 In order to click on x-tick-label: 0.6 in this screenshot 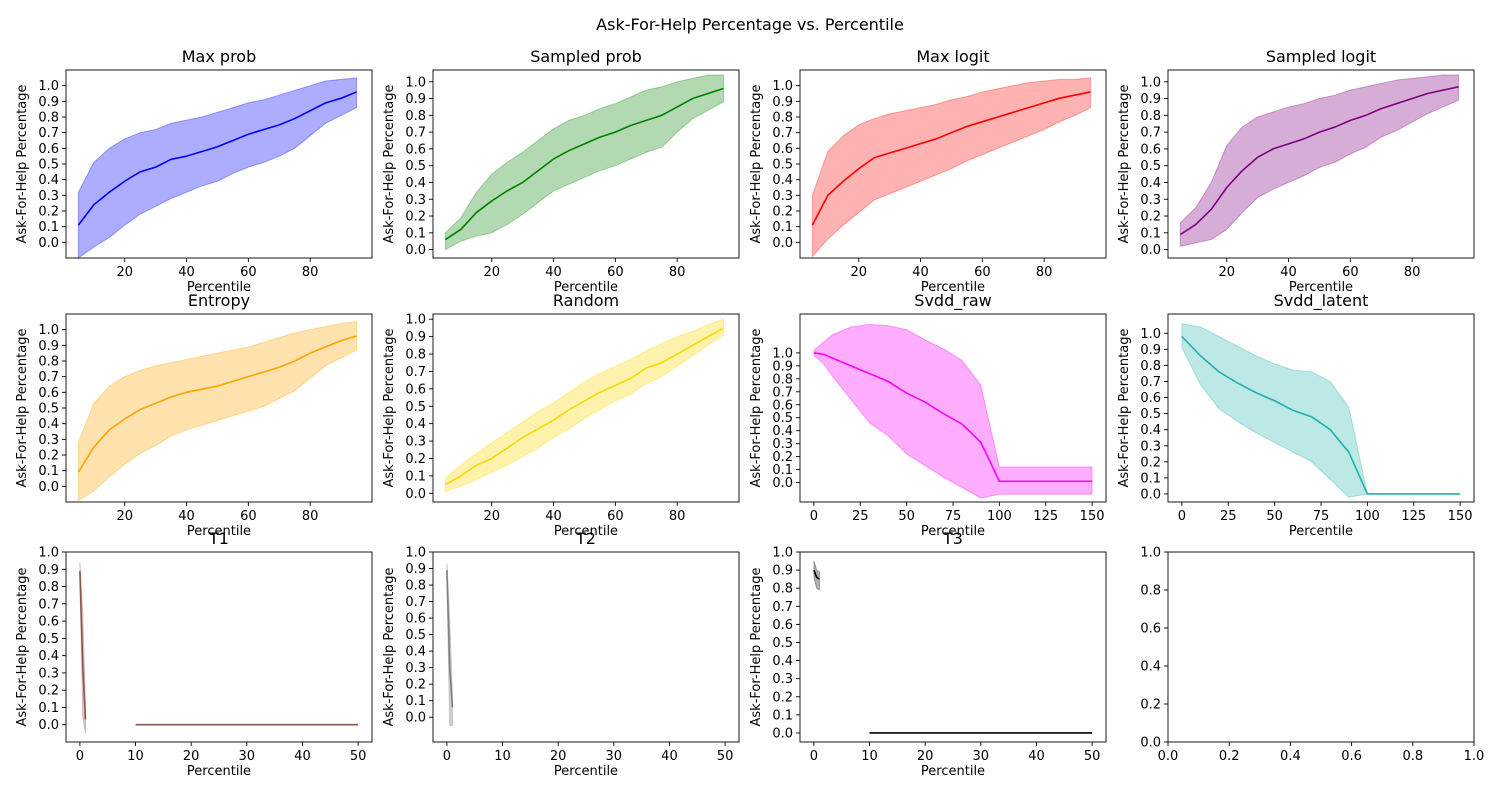, I will do `click(1351, 756)`.